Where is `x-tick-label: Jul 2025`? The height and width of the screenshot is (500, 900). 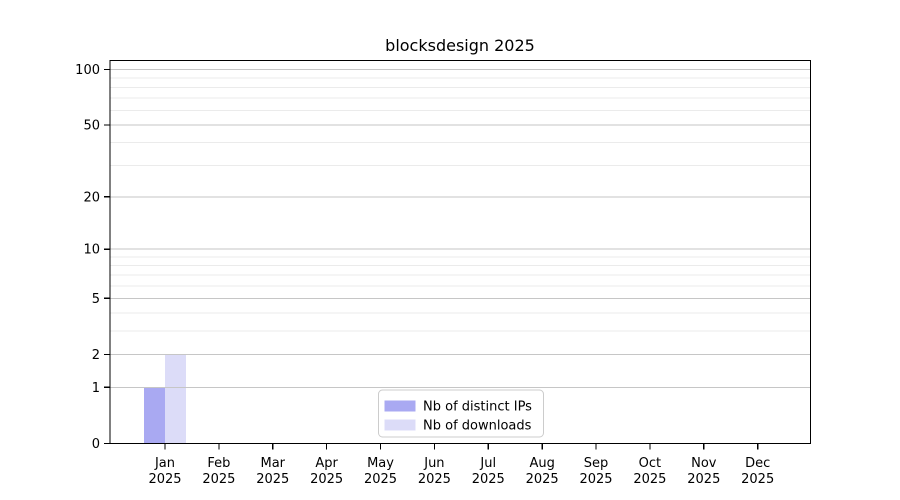
x-tick-label: Jul 2025 is located at coordinates (488, 471).